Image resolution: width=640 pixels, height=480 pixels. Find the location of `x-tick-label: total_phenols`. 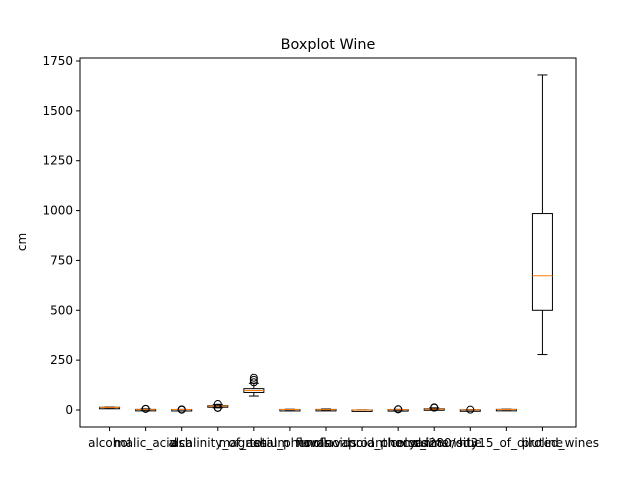

x-tick-label: total_phenols is located at coordinates (290, 443).